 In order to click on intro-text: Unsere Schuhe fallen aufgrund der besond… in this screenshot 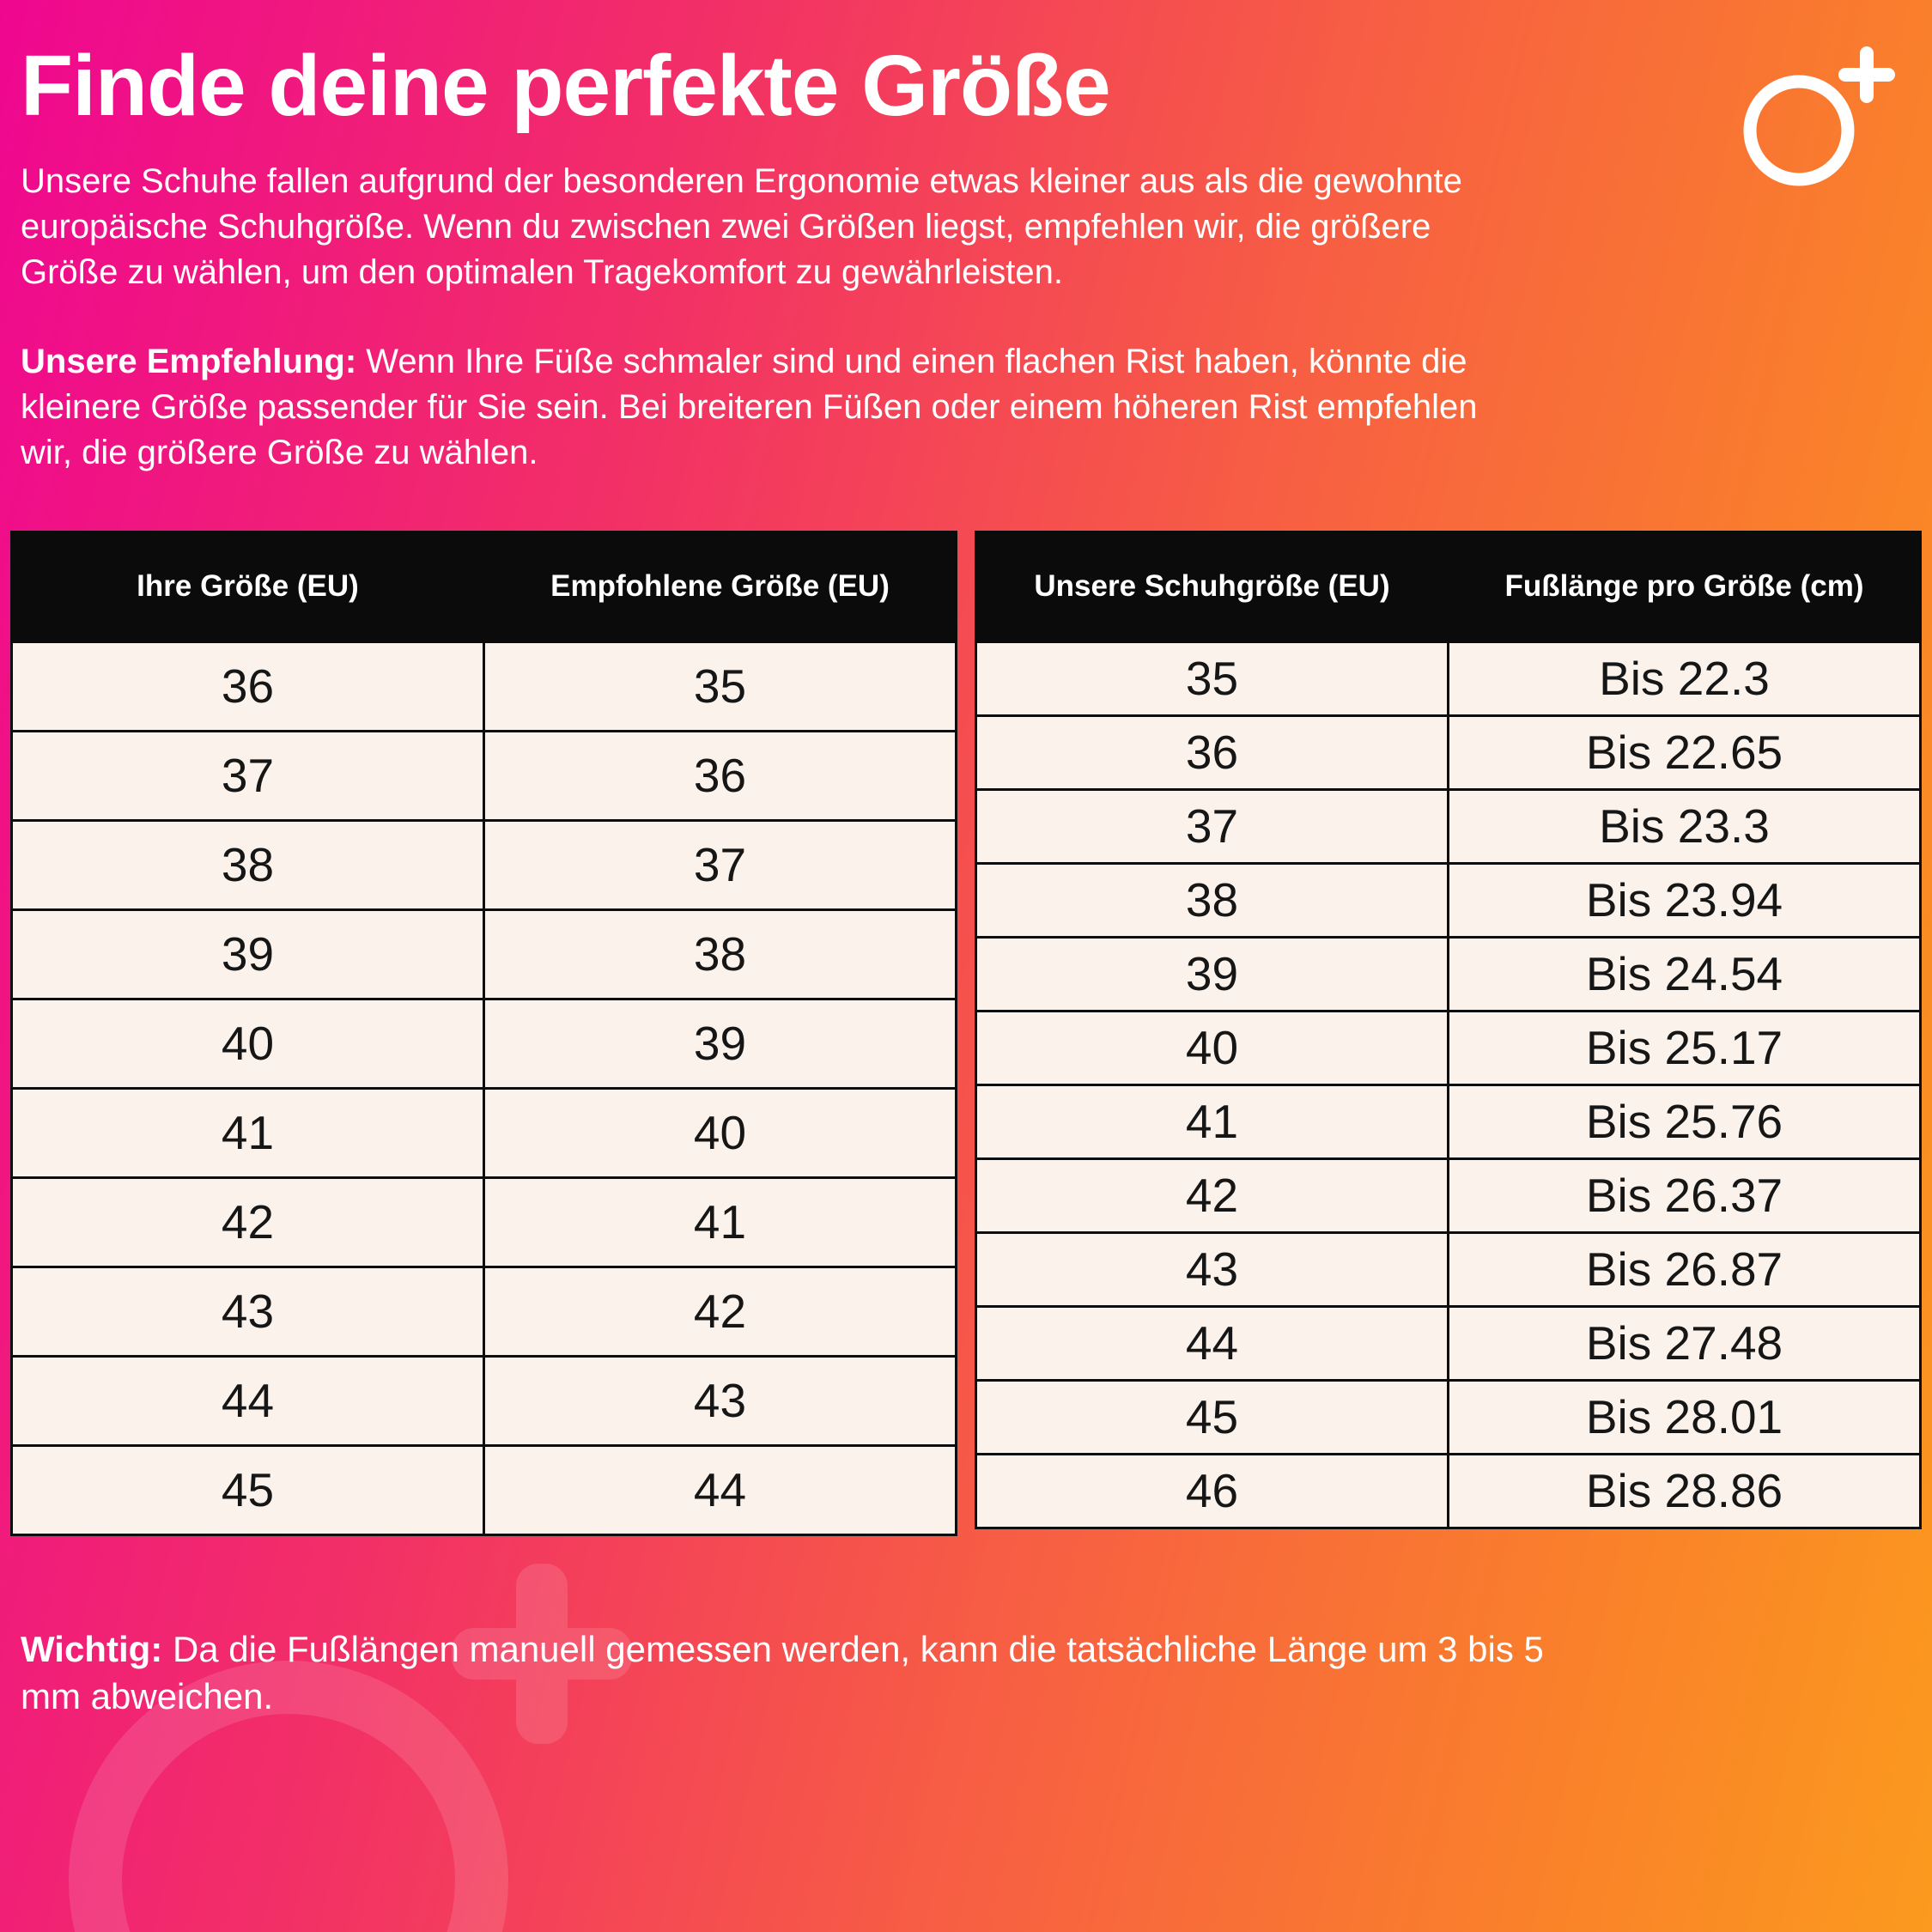, I will do `click(742, 227)`.